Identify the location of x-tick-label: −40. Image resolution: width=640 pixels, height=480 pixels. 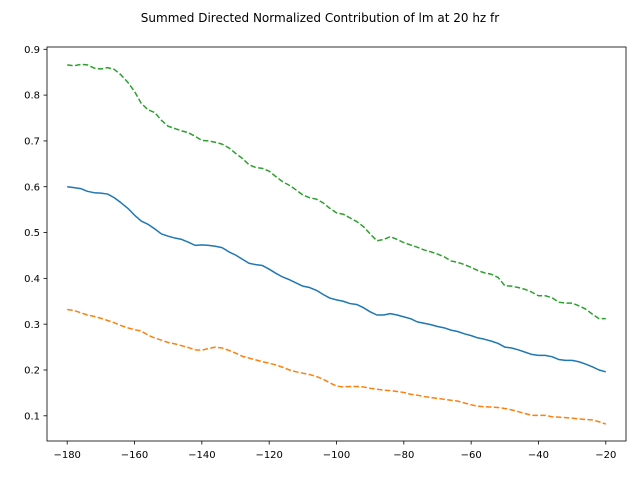
(538, 455).